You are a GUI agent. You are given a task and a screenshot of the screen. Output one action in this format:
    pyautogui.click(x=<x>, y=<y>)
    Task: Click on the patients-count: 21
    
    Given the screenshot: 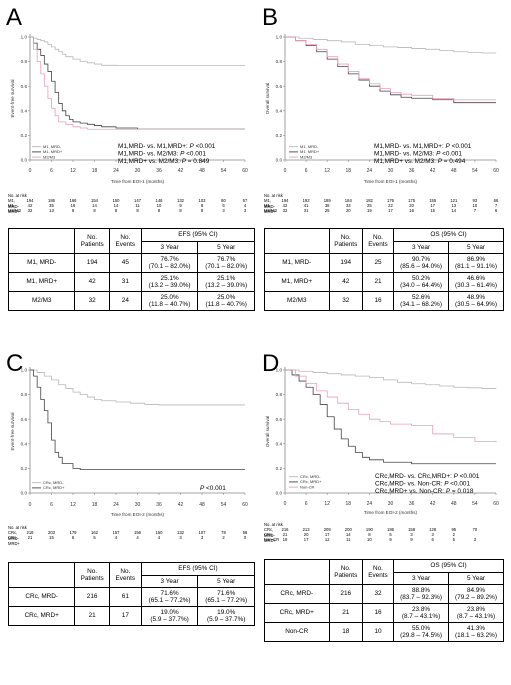 What is the action you would take?
    pyautogui.click(x=92, y=616)
    